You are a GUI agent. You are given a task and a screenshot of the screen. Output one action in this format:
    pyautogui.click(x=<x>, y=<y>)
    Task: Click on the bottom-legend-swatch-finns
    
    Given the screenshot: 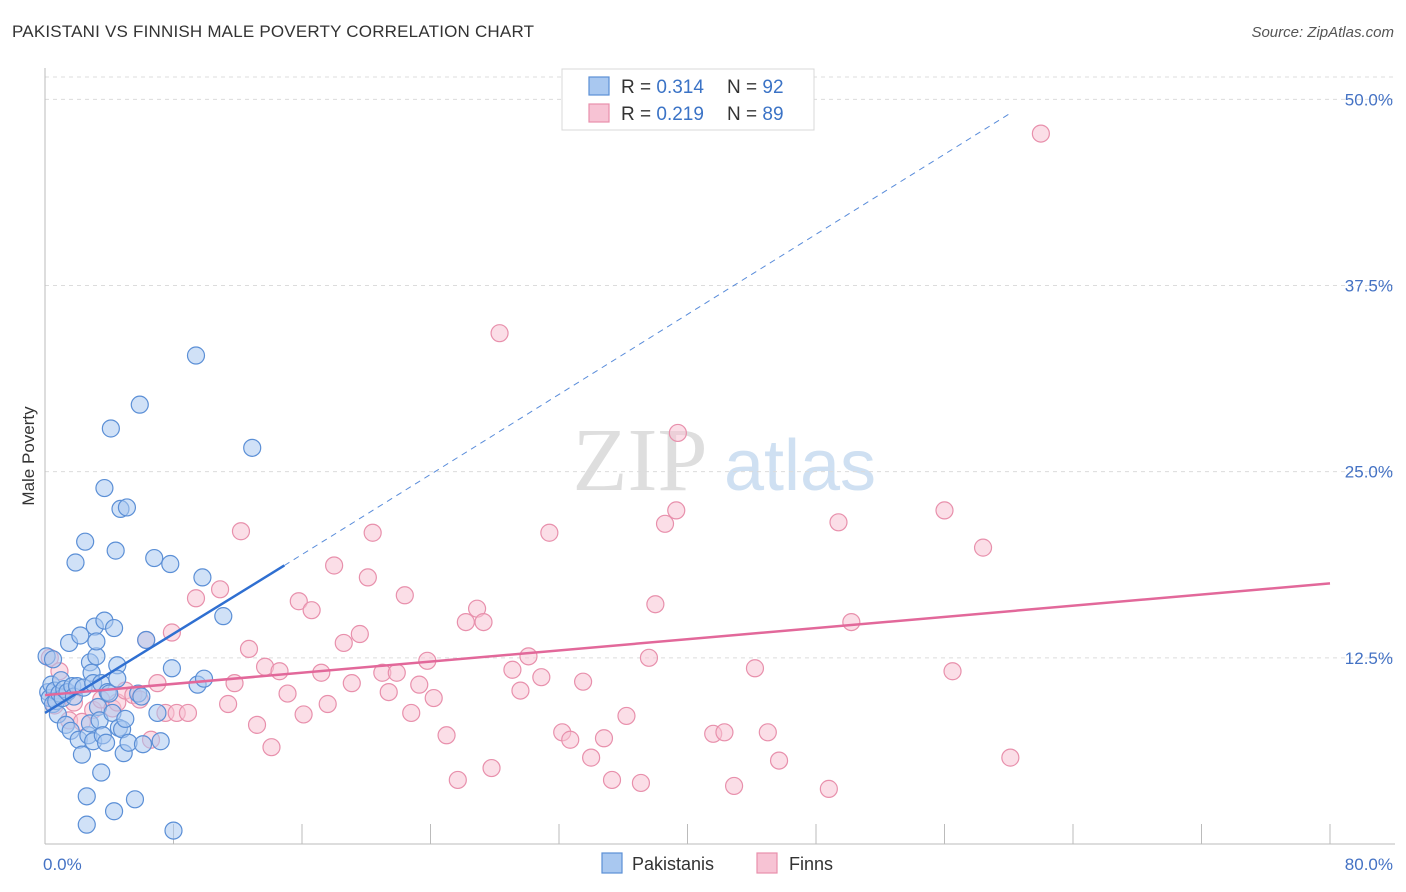 What is the action you would take?
    pyautogui.click(x=767, y=863)
    